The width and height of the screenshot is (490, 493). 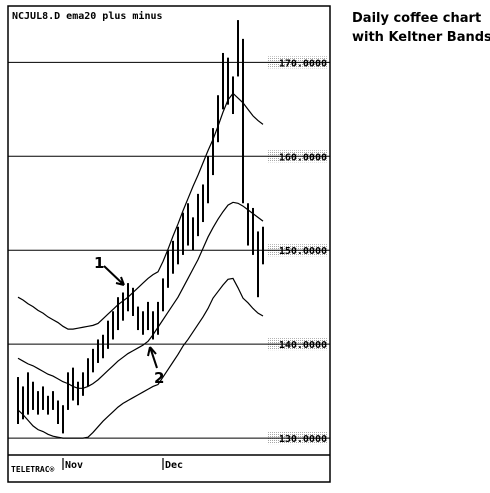 What do you see at coordinates (33, 469) in the screenshot?
I see `source-label: TELETRAC®` at bounding box center [33, 469].